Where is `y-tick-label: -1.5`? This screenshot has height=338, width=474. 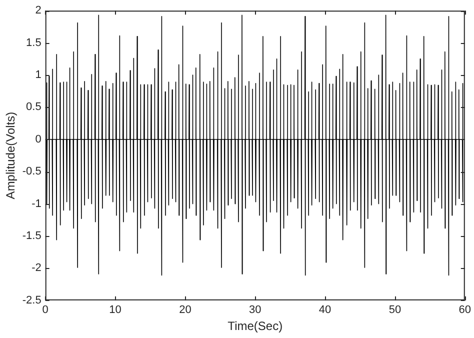 y-tick-label: -1.5 is located at coordinates (32, 236).